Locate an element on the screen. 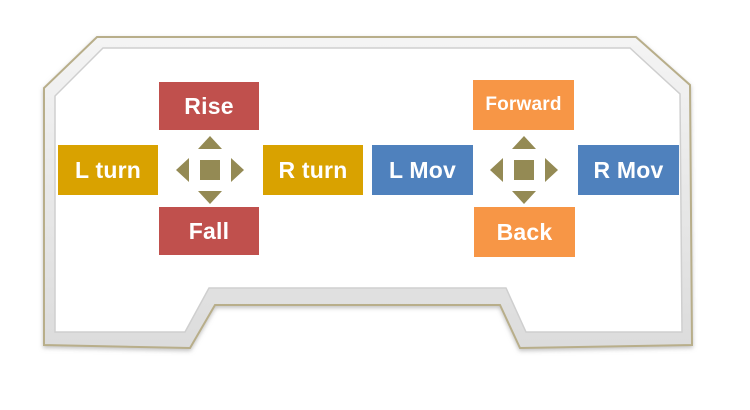 This screenshot has height=410, width=750. left-turn-button: L turn is located at coordinates (108, 170).